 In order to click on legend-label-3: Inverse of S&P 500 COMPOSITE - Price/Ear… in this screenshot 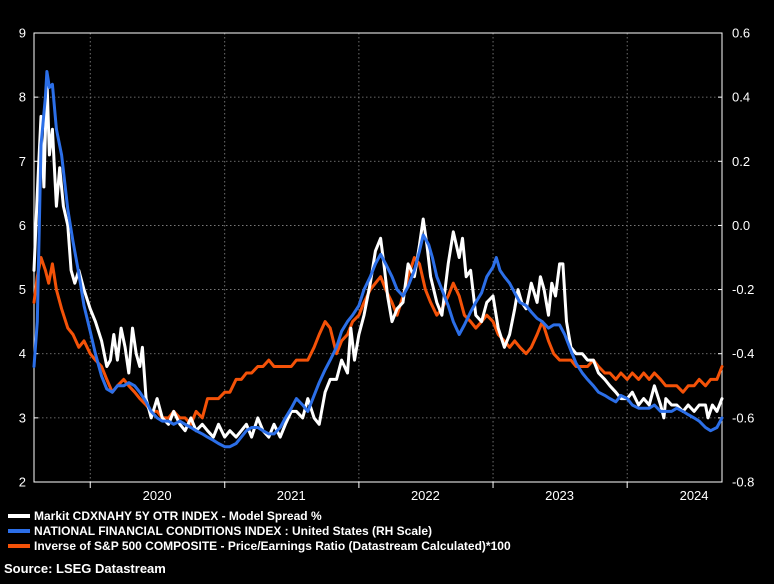, I will do `click(272, 546)`.